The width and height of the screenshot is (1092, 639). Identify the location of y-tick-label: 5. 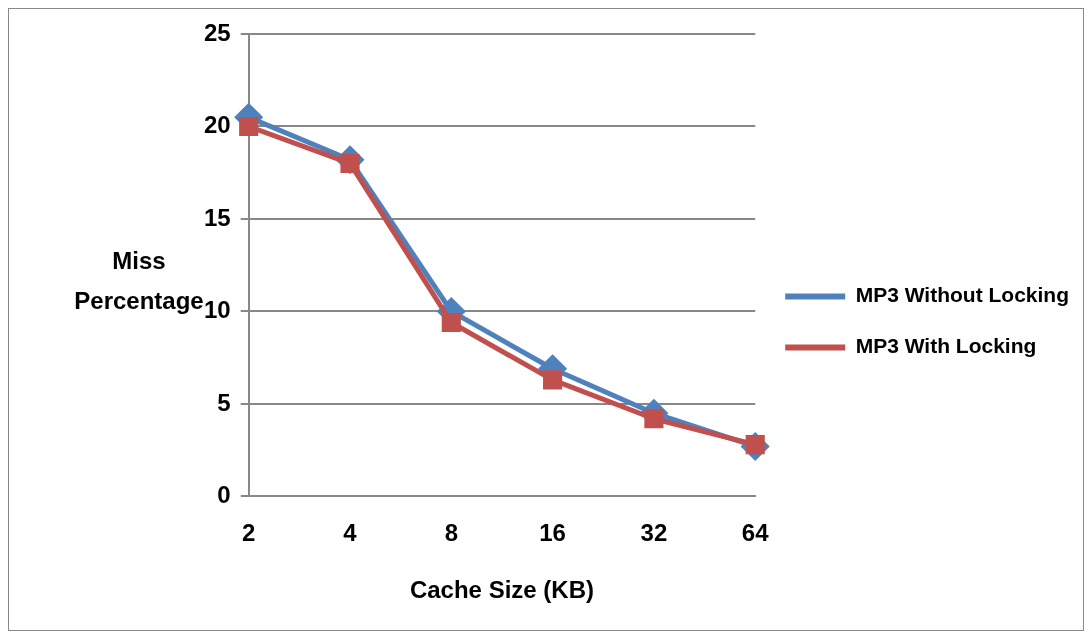
(224, 402).